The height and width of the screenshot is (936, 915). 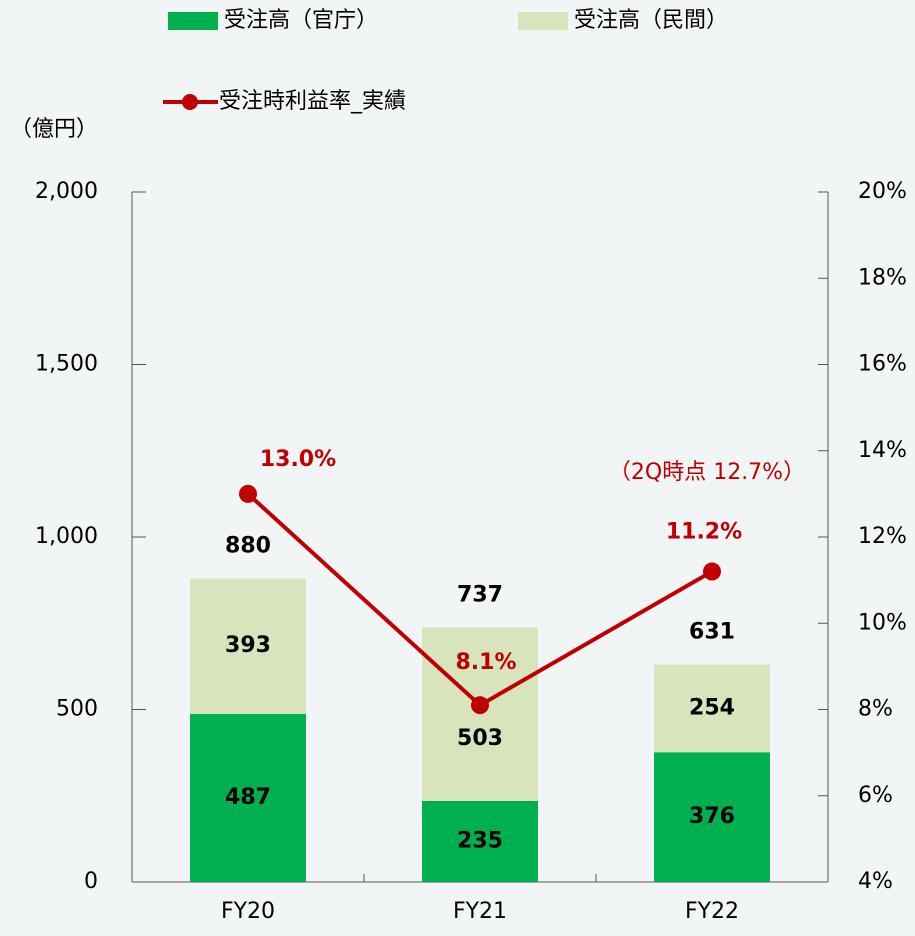 I want to click on y-tick-label: 0, so click(x=91, y=881).